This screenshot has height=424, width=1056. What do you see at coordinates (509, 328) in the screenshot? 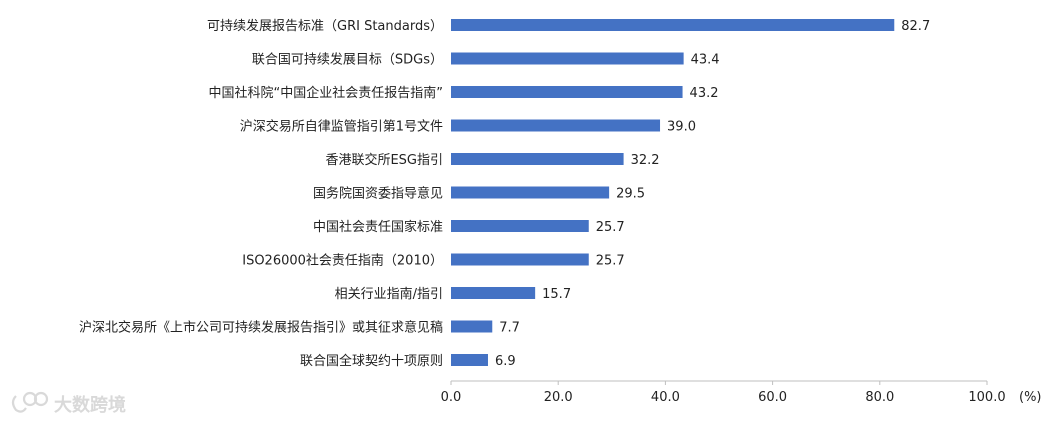
I see `value-label: 7.7` at bounding box center [509, 328].